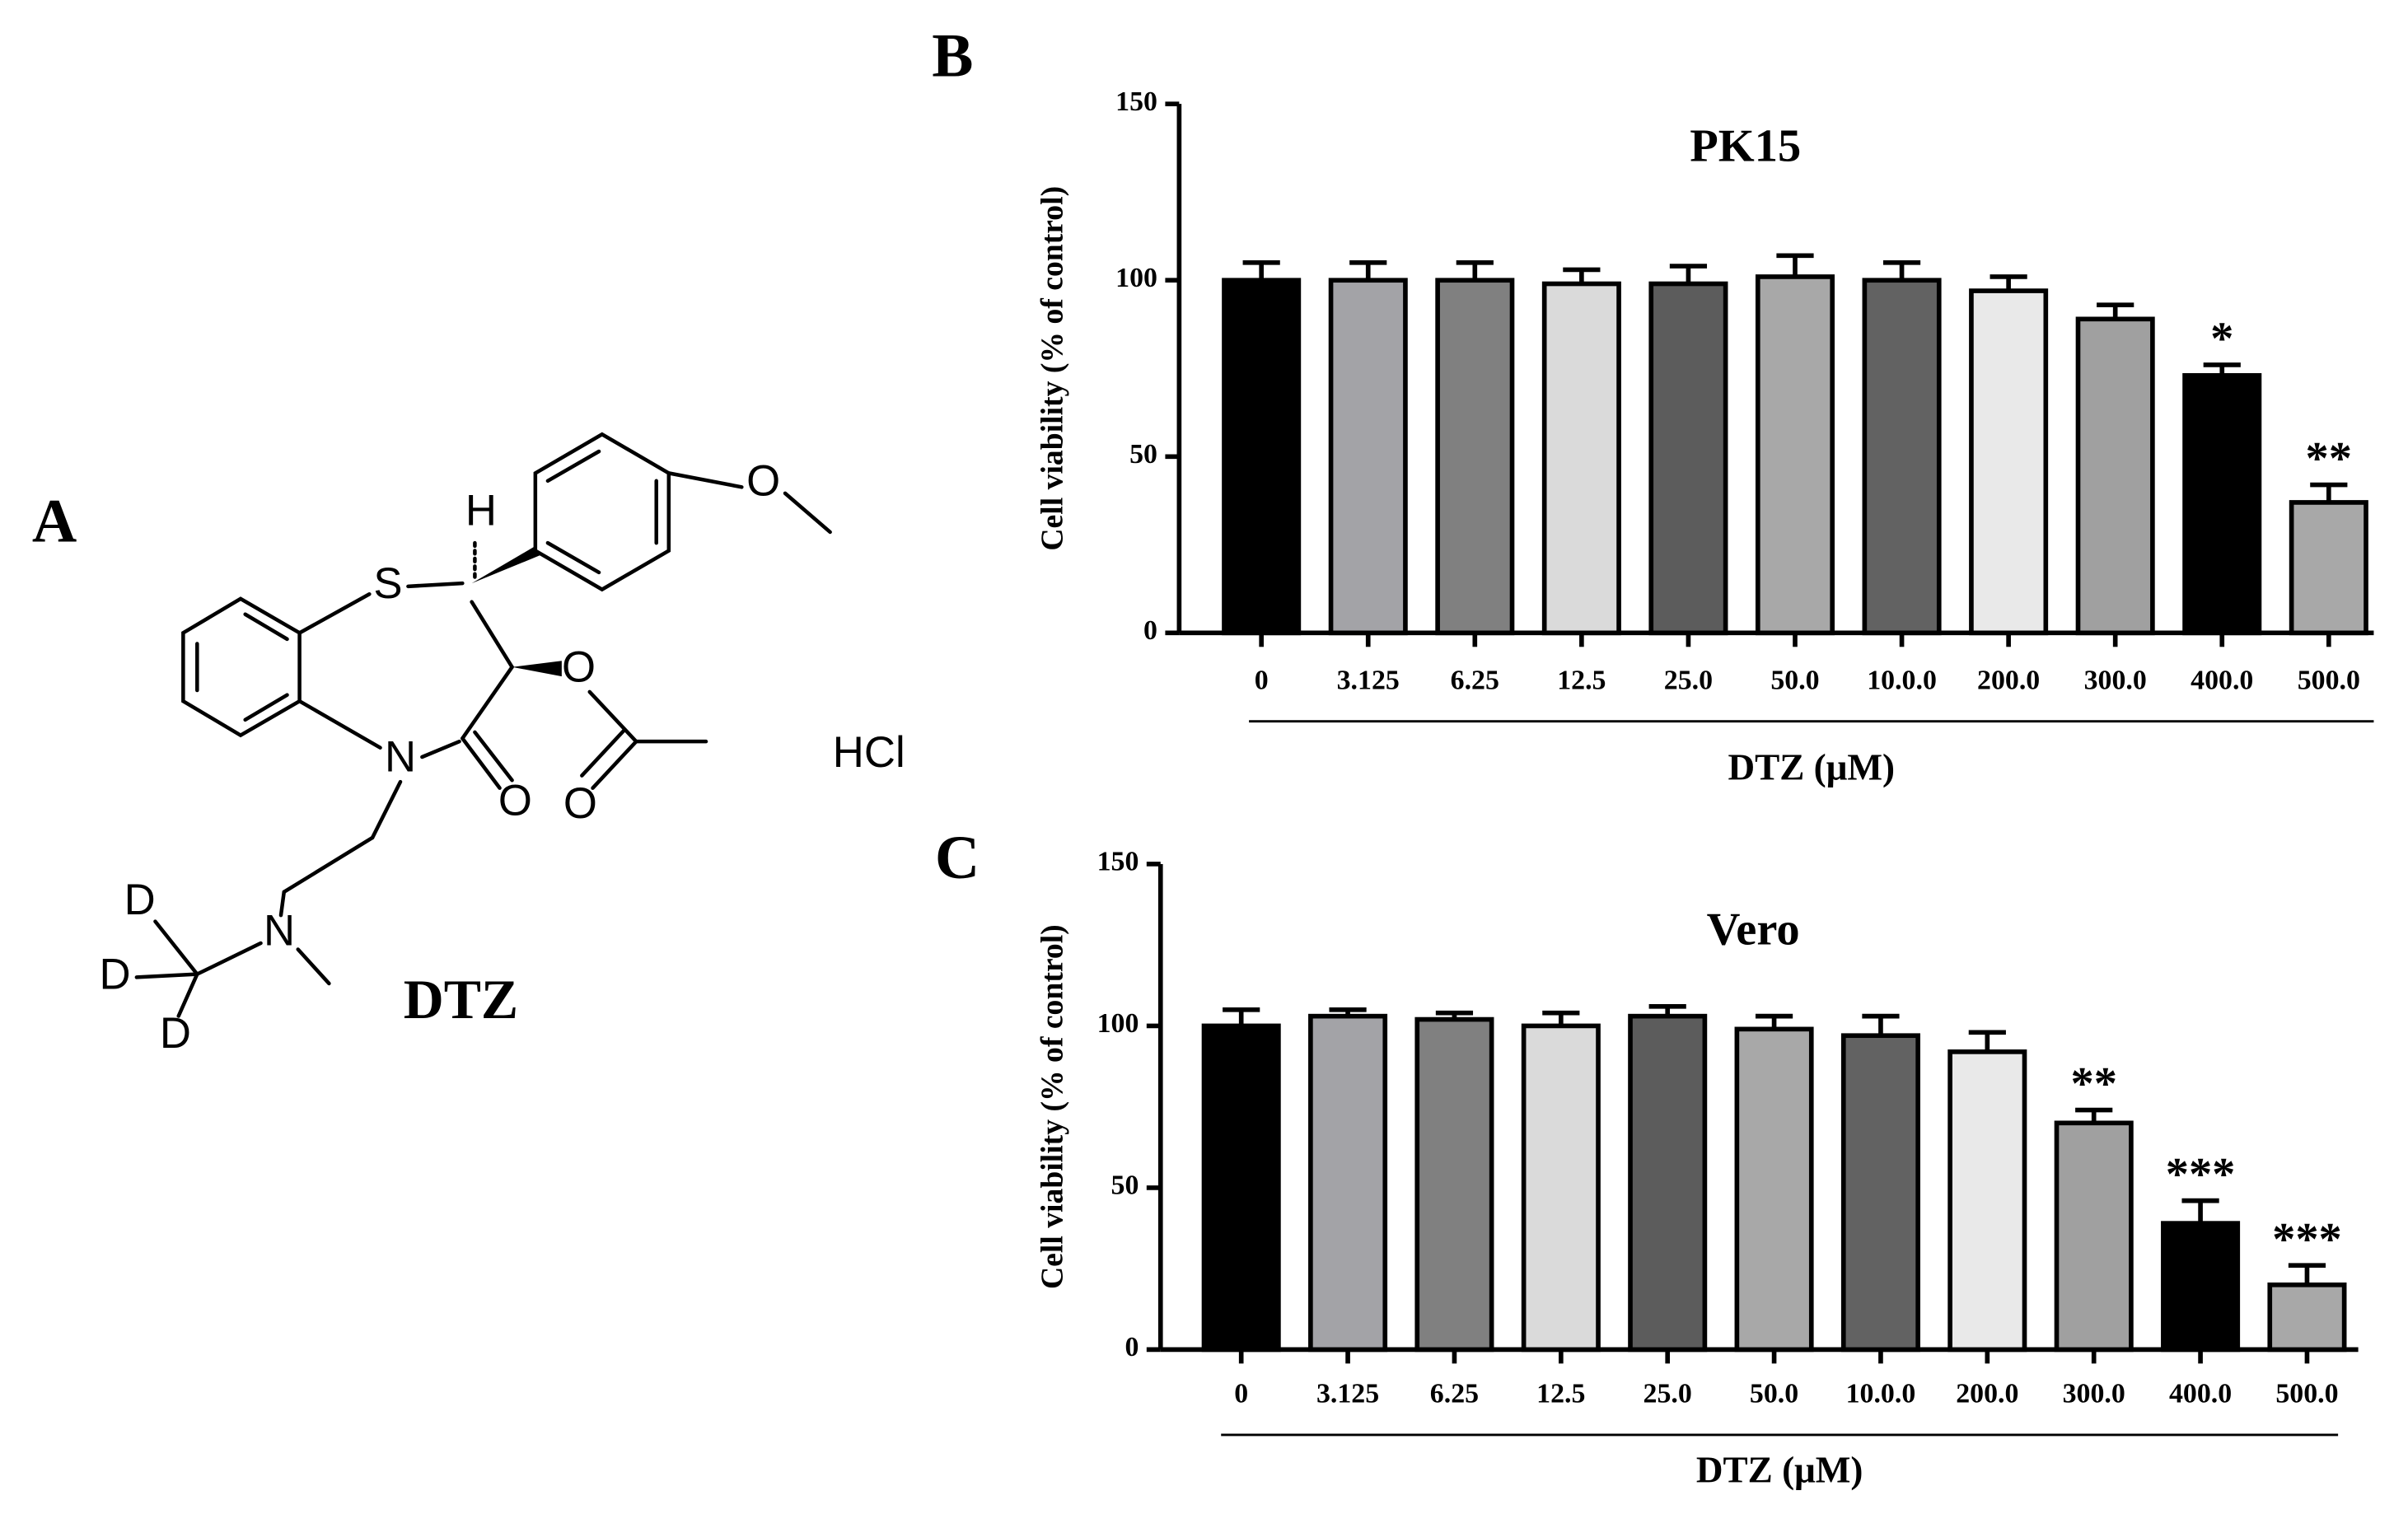 Image resolution: width=2408 pixels, height=1514 pixels. Describe the element at coordinates (387, 583) in the screenshot. I see `atom-label: S` at that location.